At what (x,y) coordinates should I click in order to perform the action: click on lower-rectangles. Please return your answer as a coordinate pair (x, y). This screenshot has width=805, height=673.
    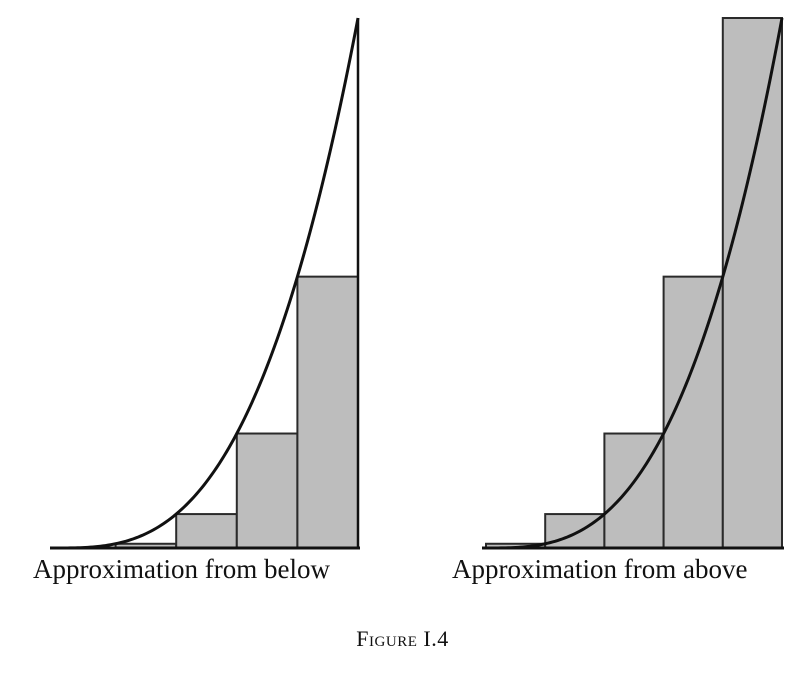
    Looking at the image, I should click on (236, 412).